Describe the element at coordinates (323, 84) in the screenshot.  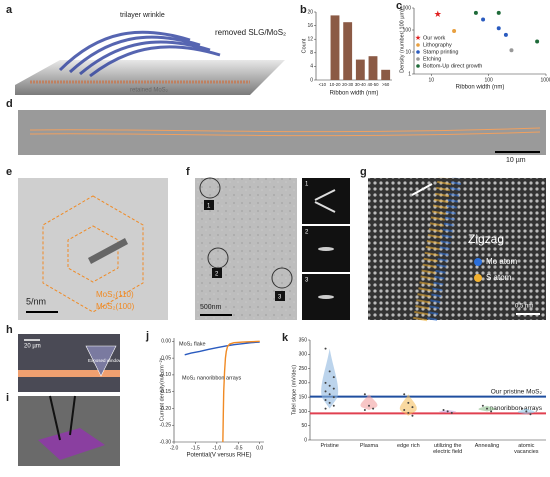
I see `x-tick-label: <10` at that location.